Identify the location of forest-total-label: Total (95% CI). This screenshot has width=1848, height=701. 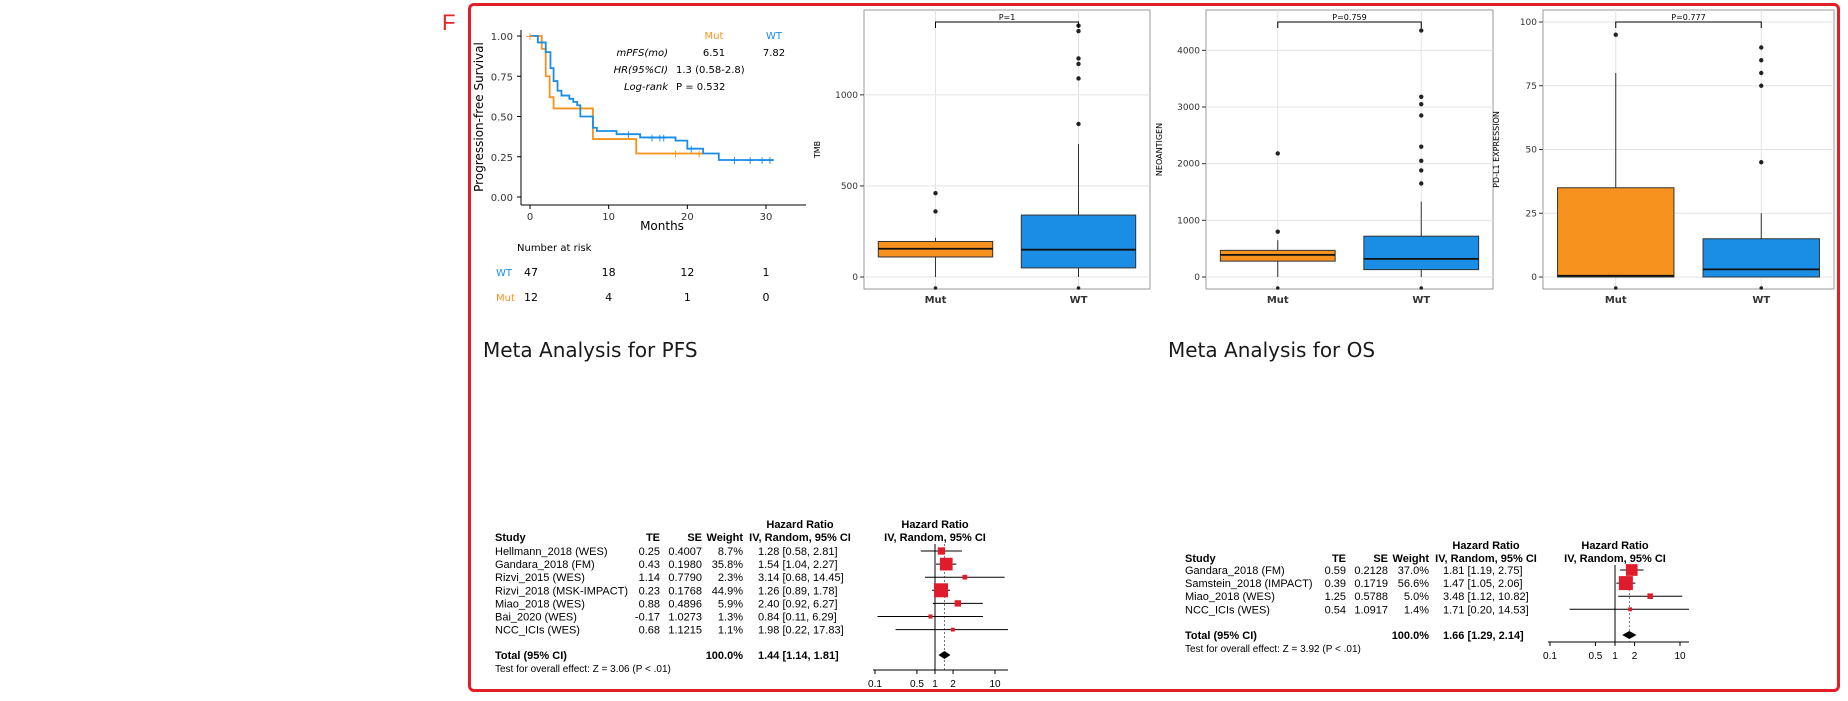
(1221, 636).